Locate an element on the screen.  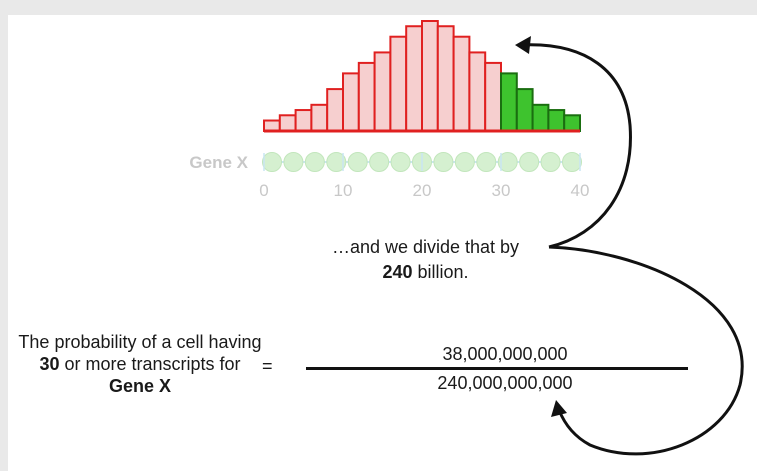
arrow-head-denominator is located at coordinates (559, 408).